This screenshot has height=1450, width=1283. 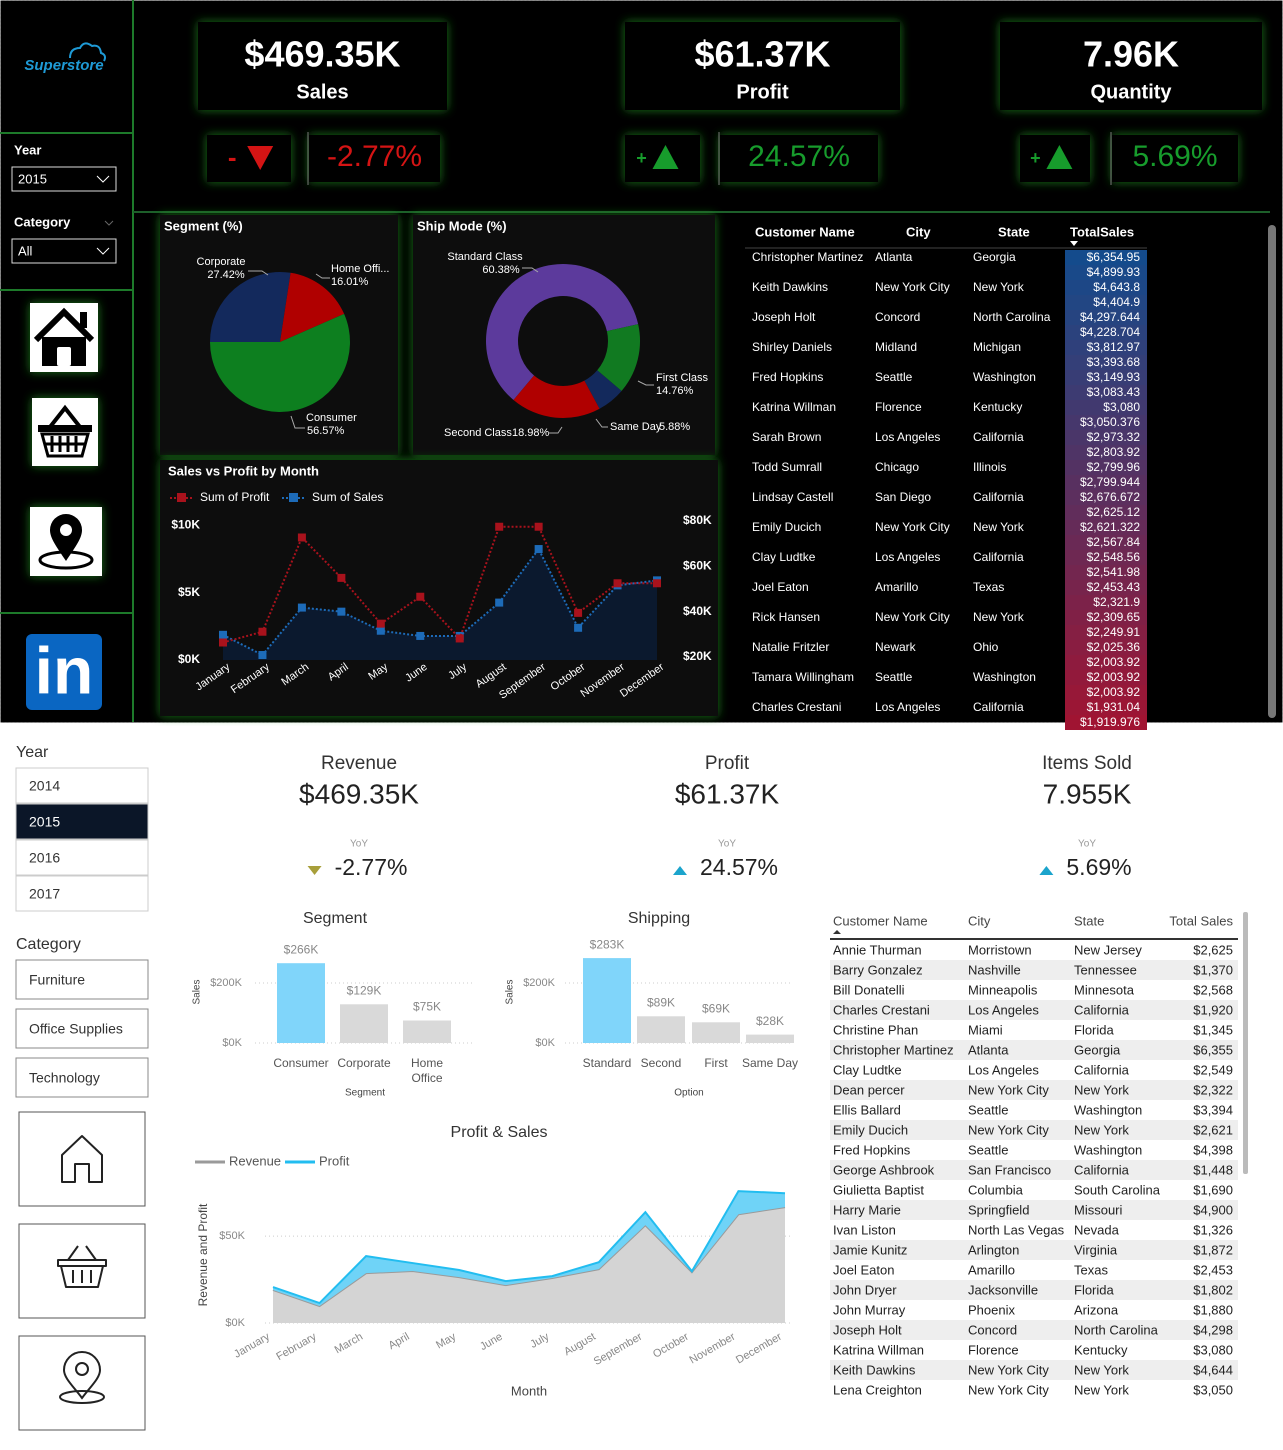 I want to click on table-cell: Los Angeles, so click(x=1003, y=1069).